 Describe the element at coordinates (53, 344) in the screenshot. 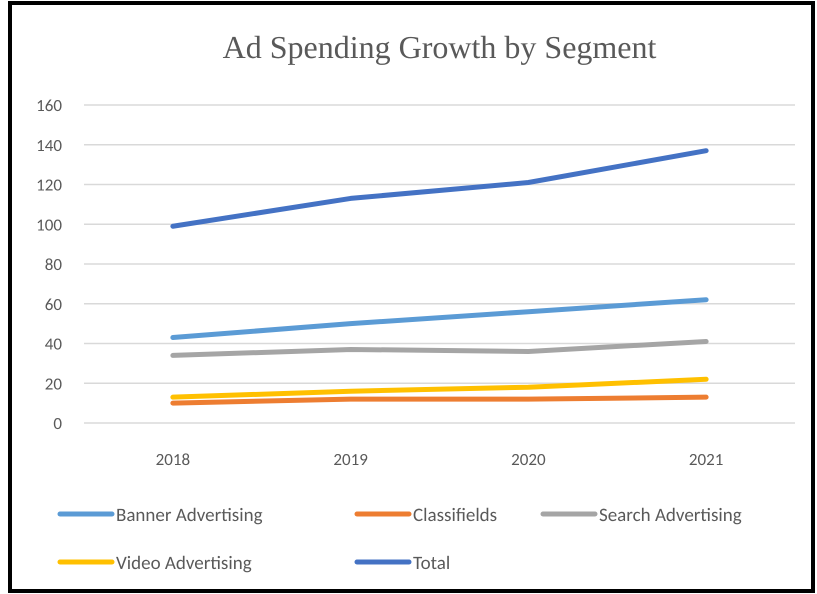

I see `y-tick-label: 40` at that location.